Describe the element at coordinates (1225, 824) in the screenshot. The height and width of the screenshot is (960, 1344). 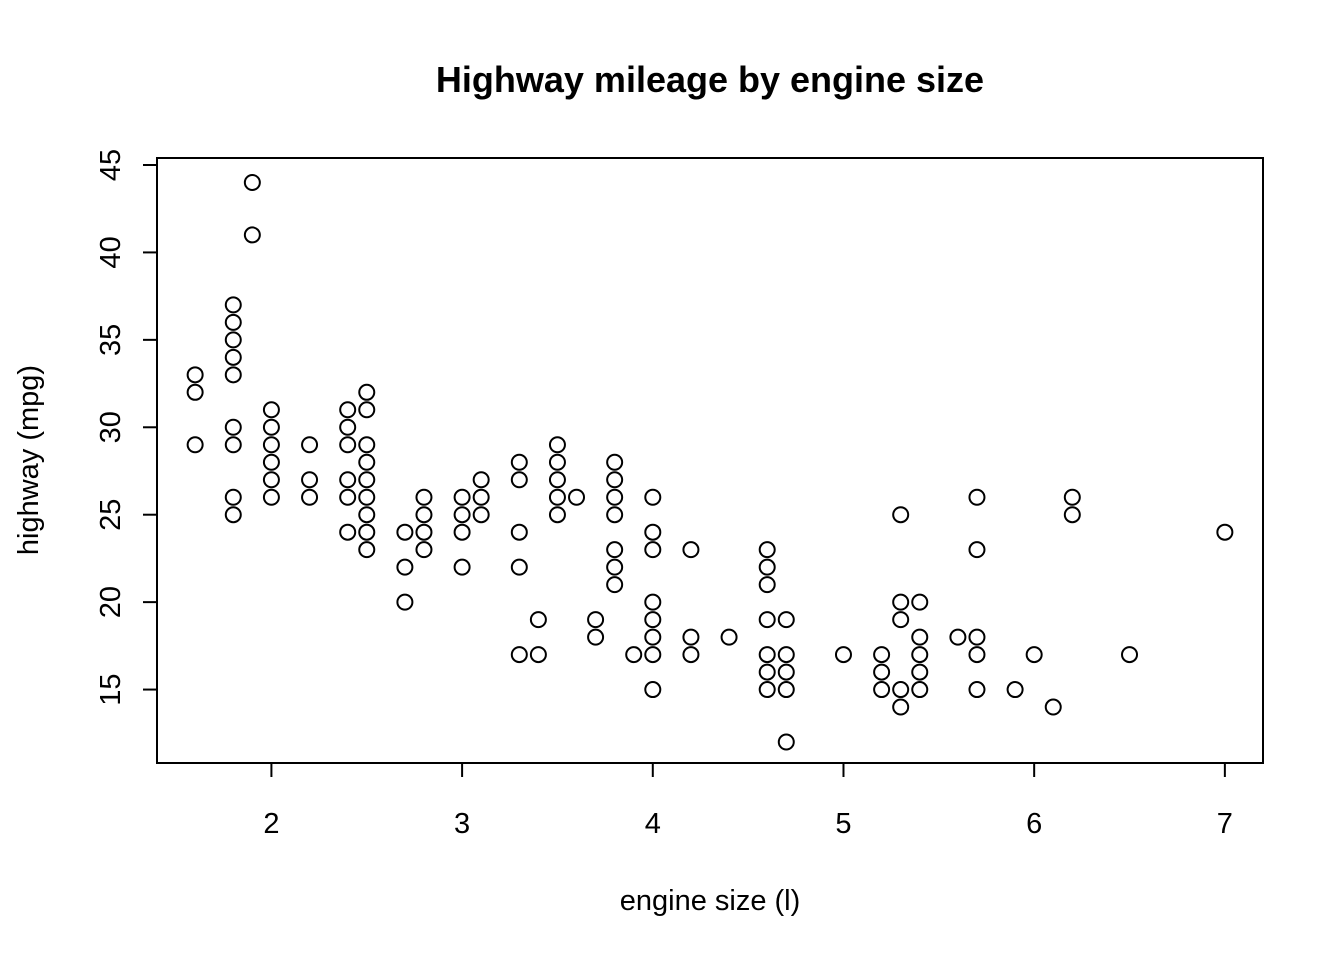
I see `x-tick-label: 7` at that location.